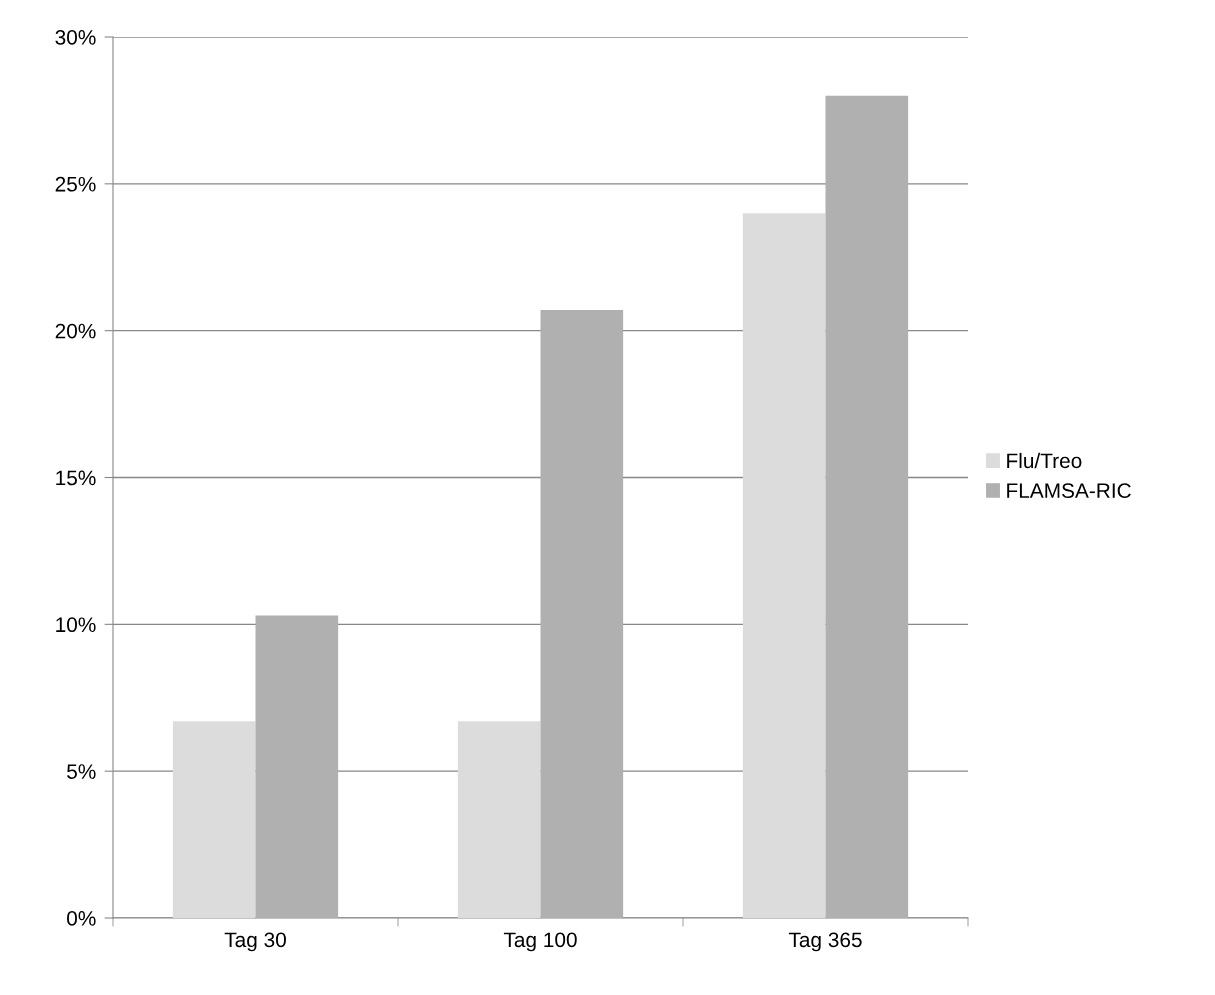 This screenshot has height=995, width=1215. Describe the element at coordinates (825, 942) in the screenshot. I see `x-tick-label: Tag 365` at that location.